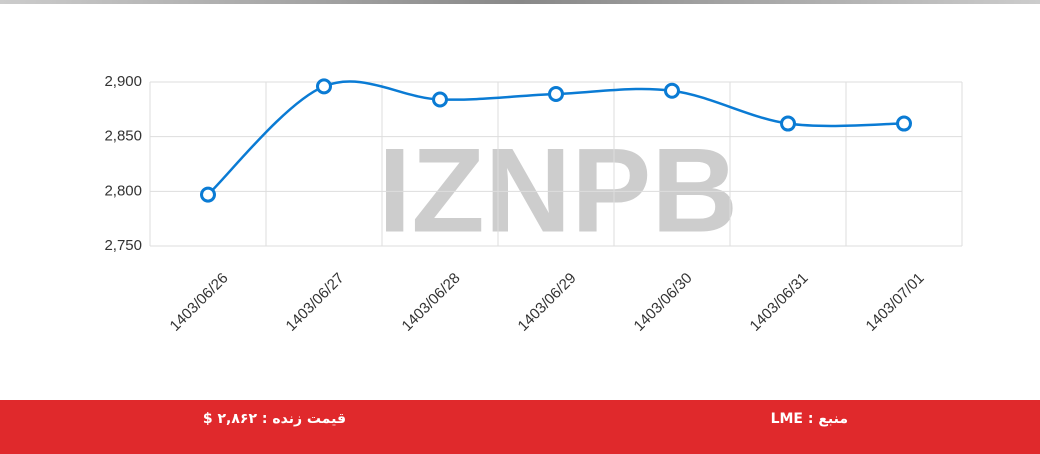 The width and height of the screenshot is (1040, 454). What do you see at coordinates (809, 419) in the screenshot?
I see `source: منبع : LME` at bounding box center [809, 419].